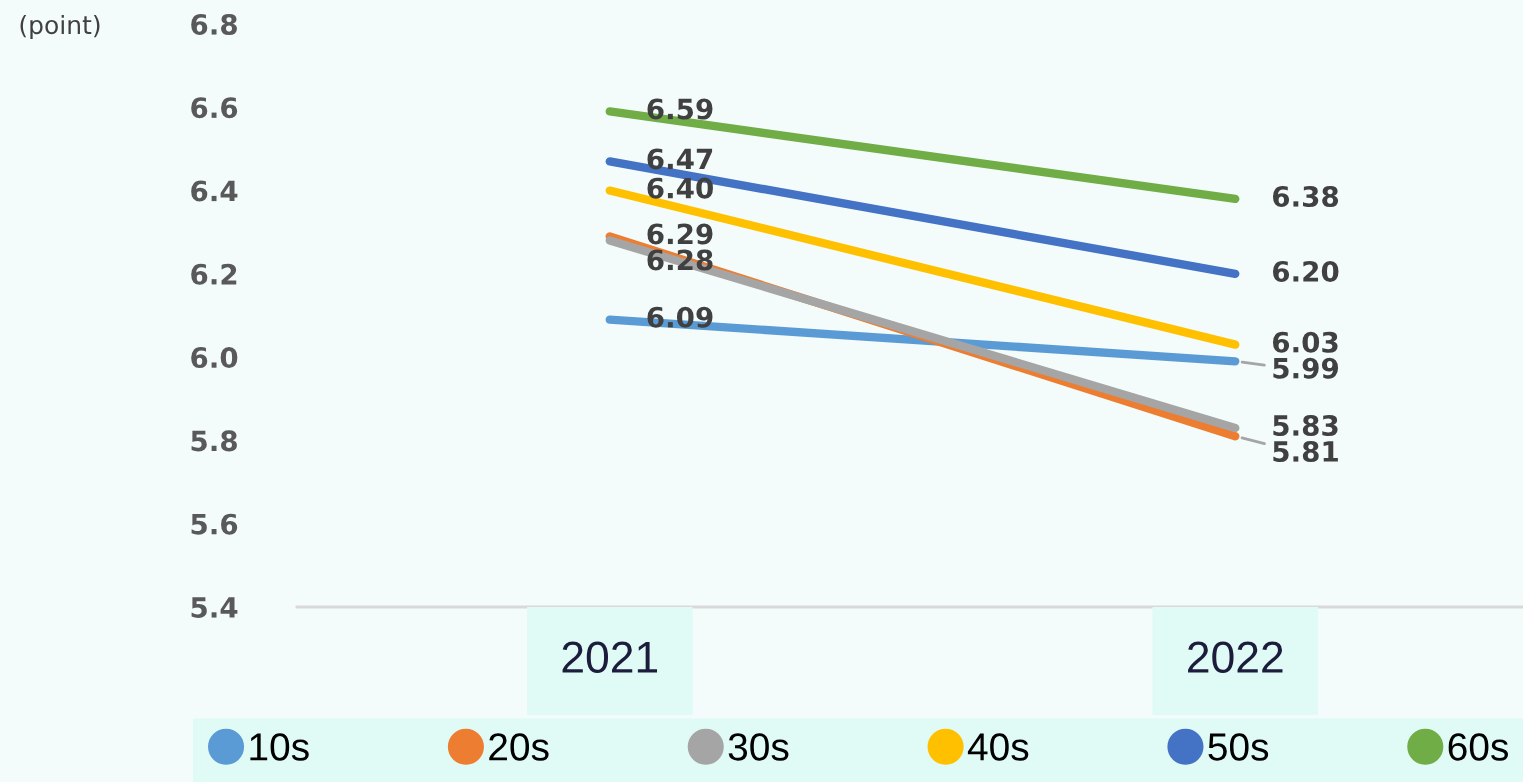 Image resolution: width=1523 pixels, height=782 pixels. Describe the element at coordinates (214, 24) in the screenshot. I see `y-tick-label: 6.8` at that location.